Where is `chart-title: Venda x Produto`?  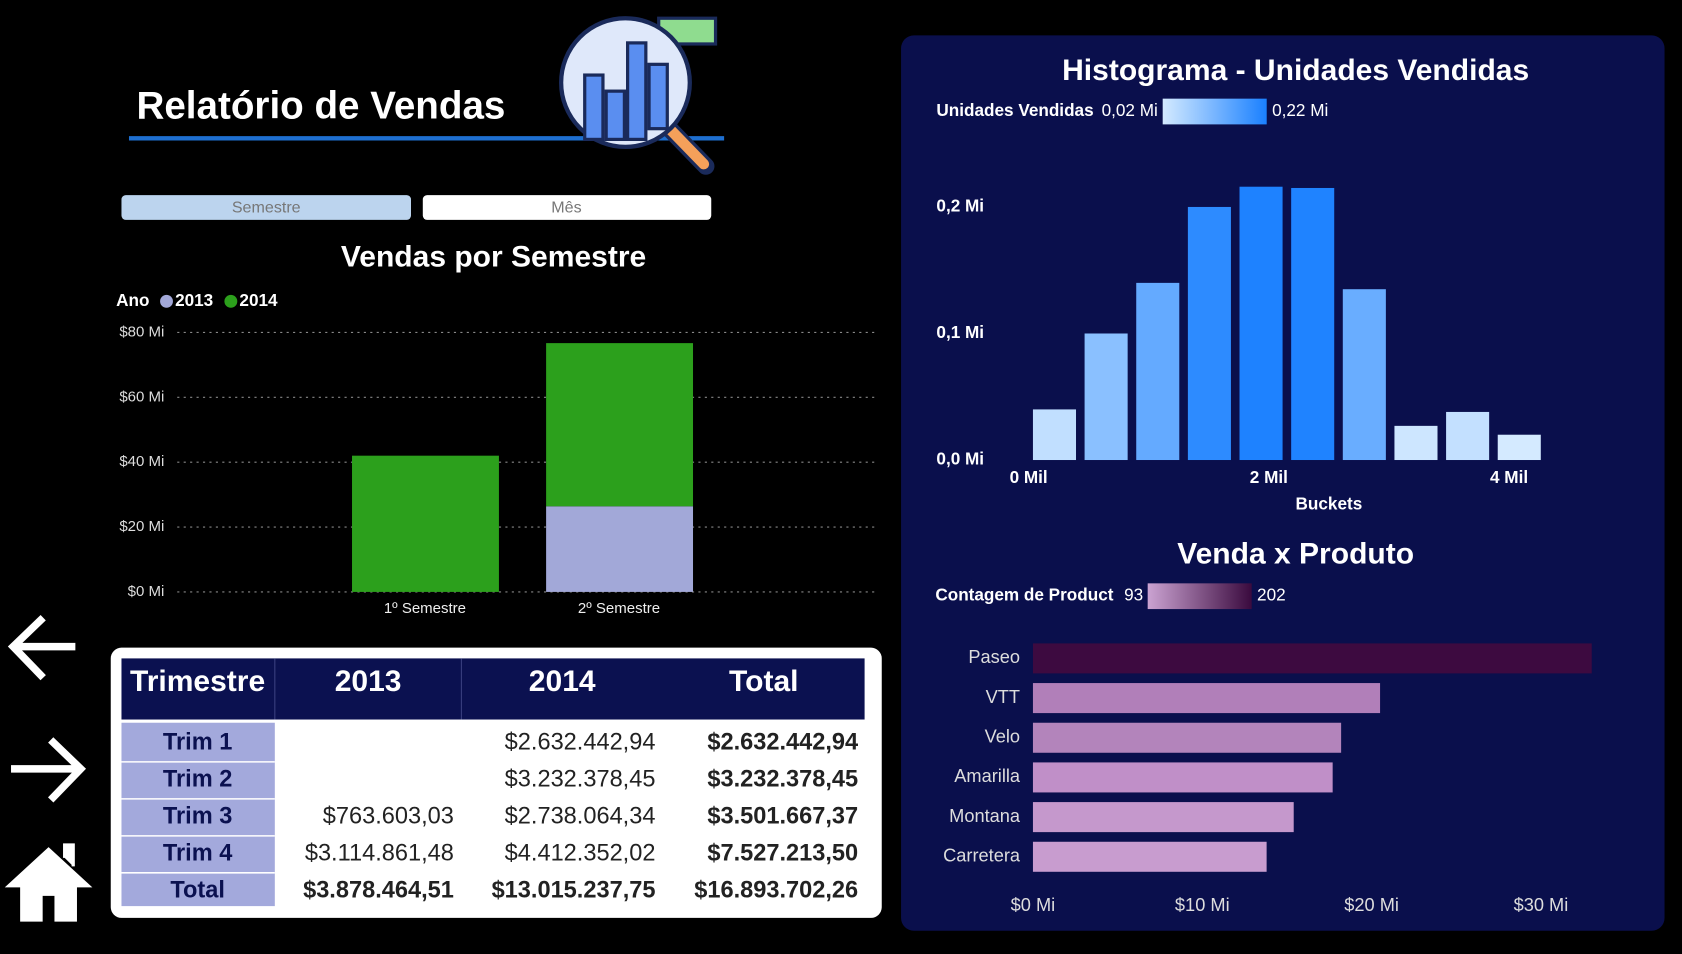 chart-title: Venda x Produto is located at coordinates (1295, 553).